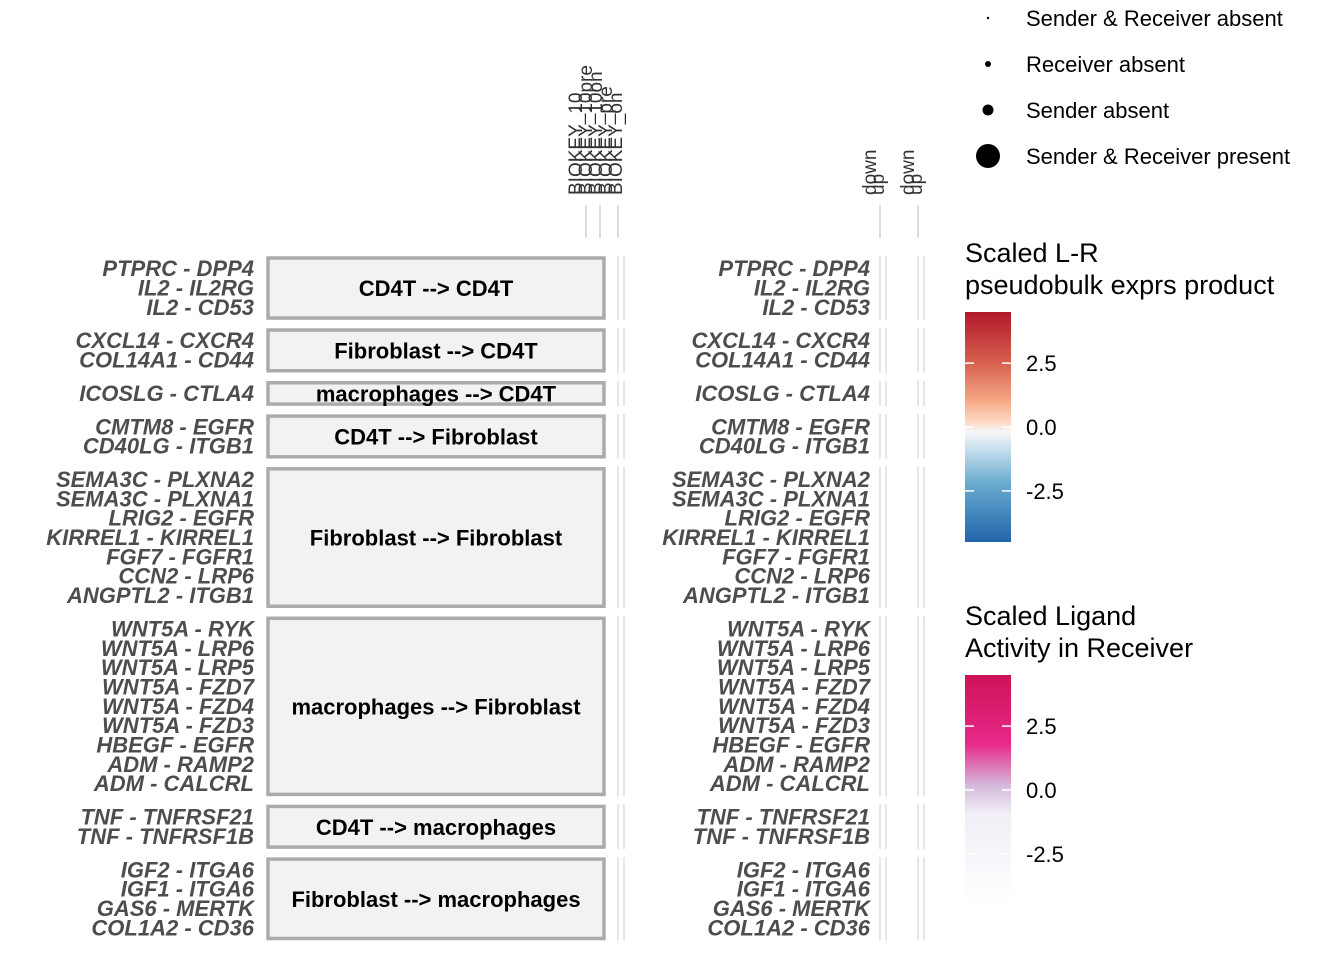  Describe the element at coordinates (789, 783) in the screenshot. I see `right-pair-label: ADM - CALCRL` at that location.